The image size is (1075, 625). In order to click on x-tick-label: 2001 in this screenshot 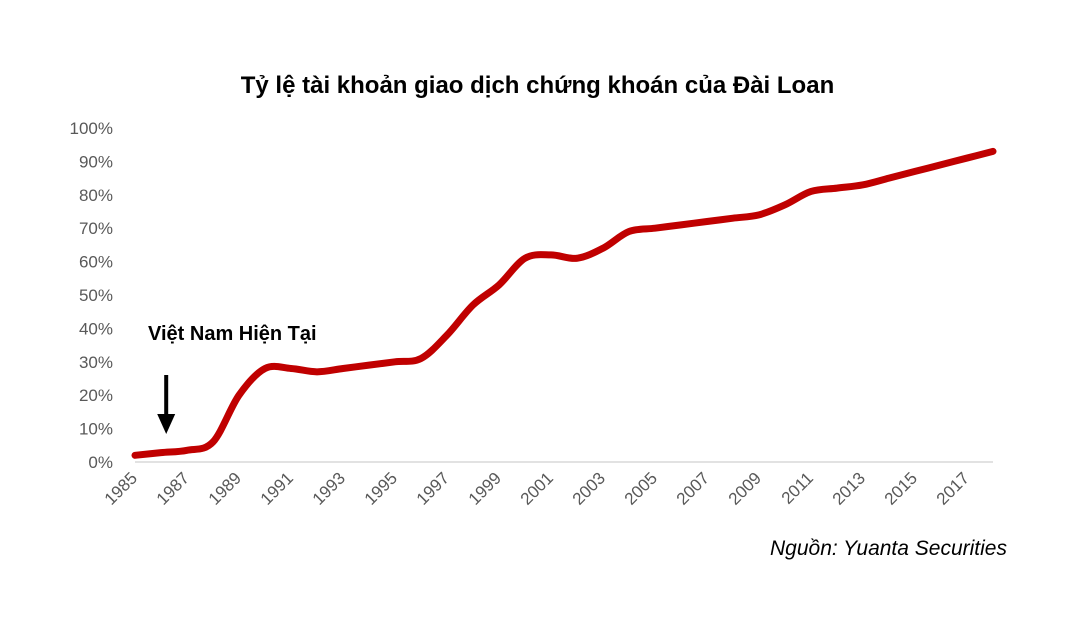, I will do `click(537, 489)`.